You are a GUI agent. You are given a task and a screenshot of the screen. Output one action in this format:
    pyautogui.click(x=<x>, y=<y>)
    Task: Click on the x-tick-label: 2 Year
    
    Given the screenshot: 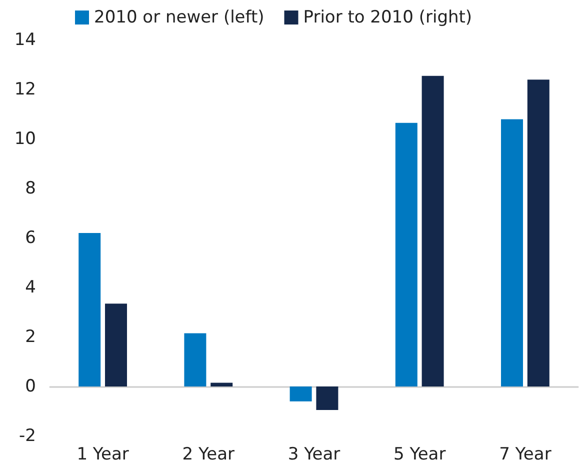 What is the action you would take?
    pyautogui.click(x=208, y=454)
    